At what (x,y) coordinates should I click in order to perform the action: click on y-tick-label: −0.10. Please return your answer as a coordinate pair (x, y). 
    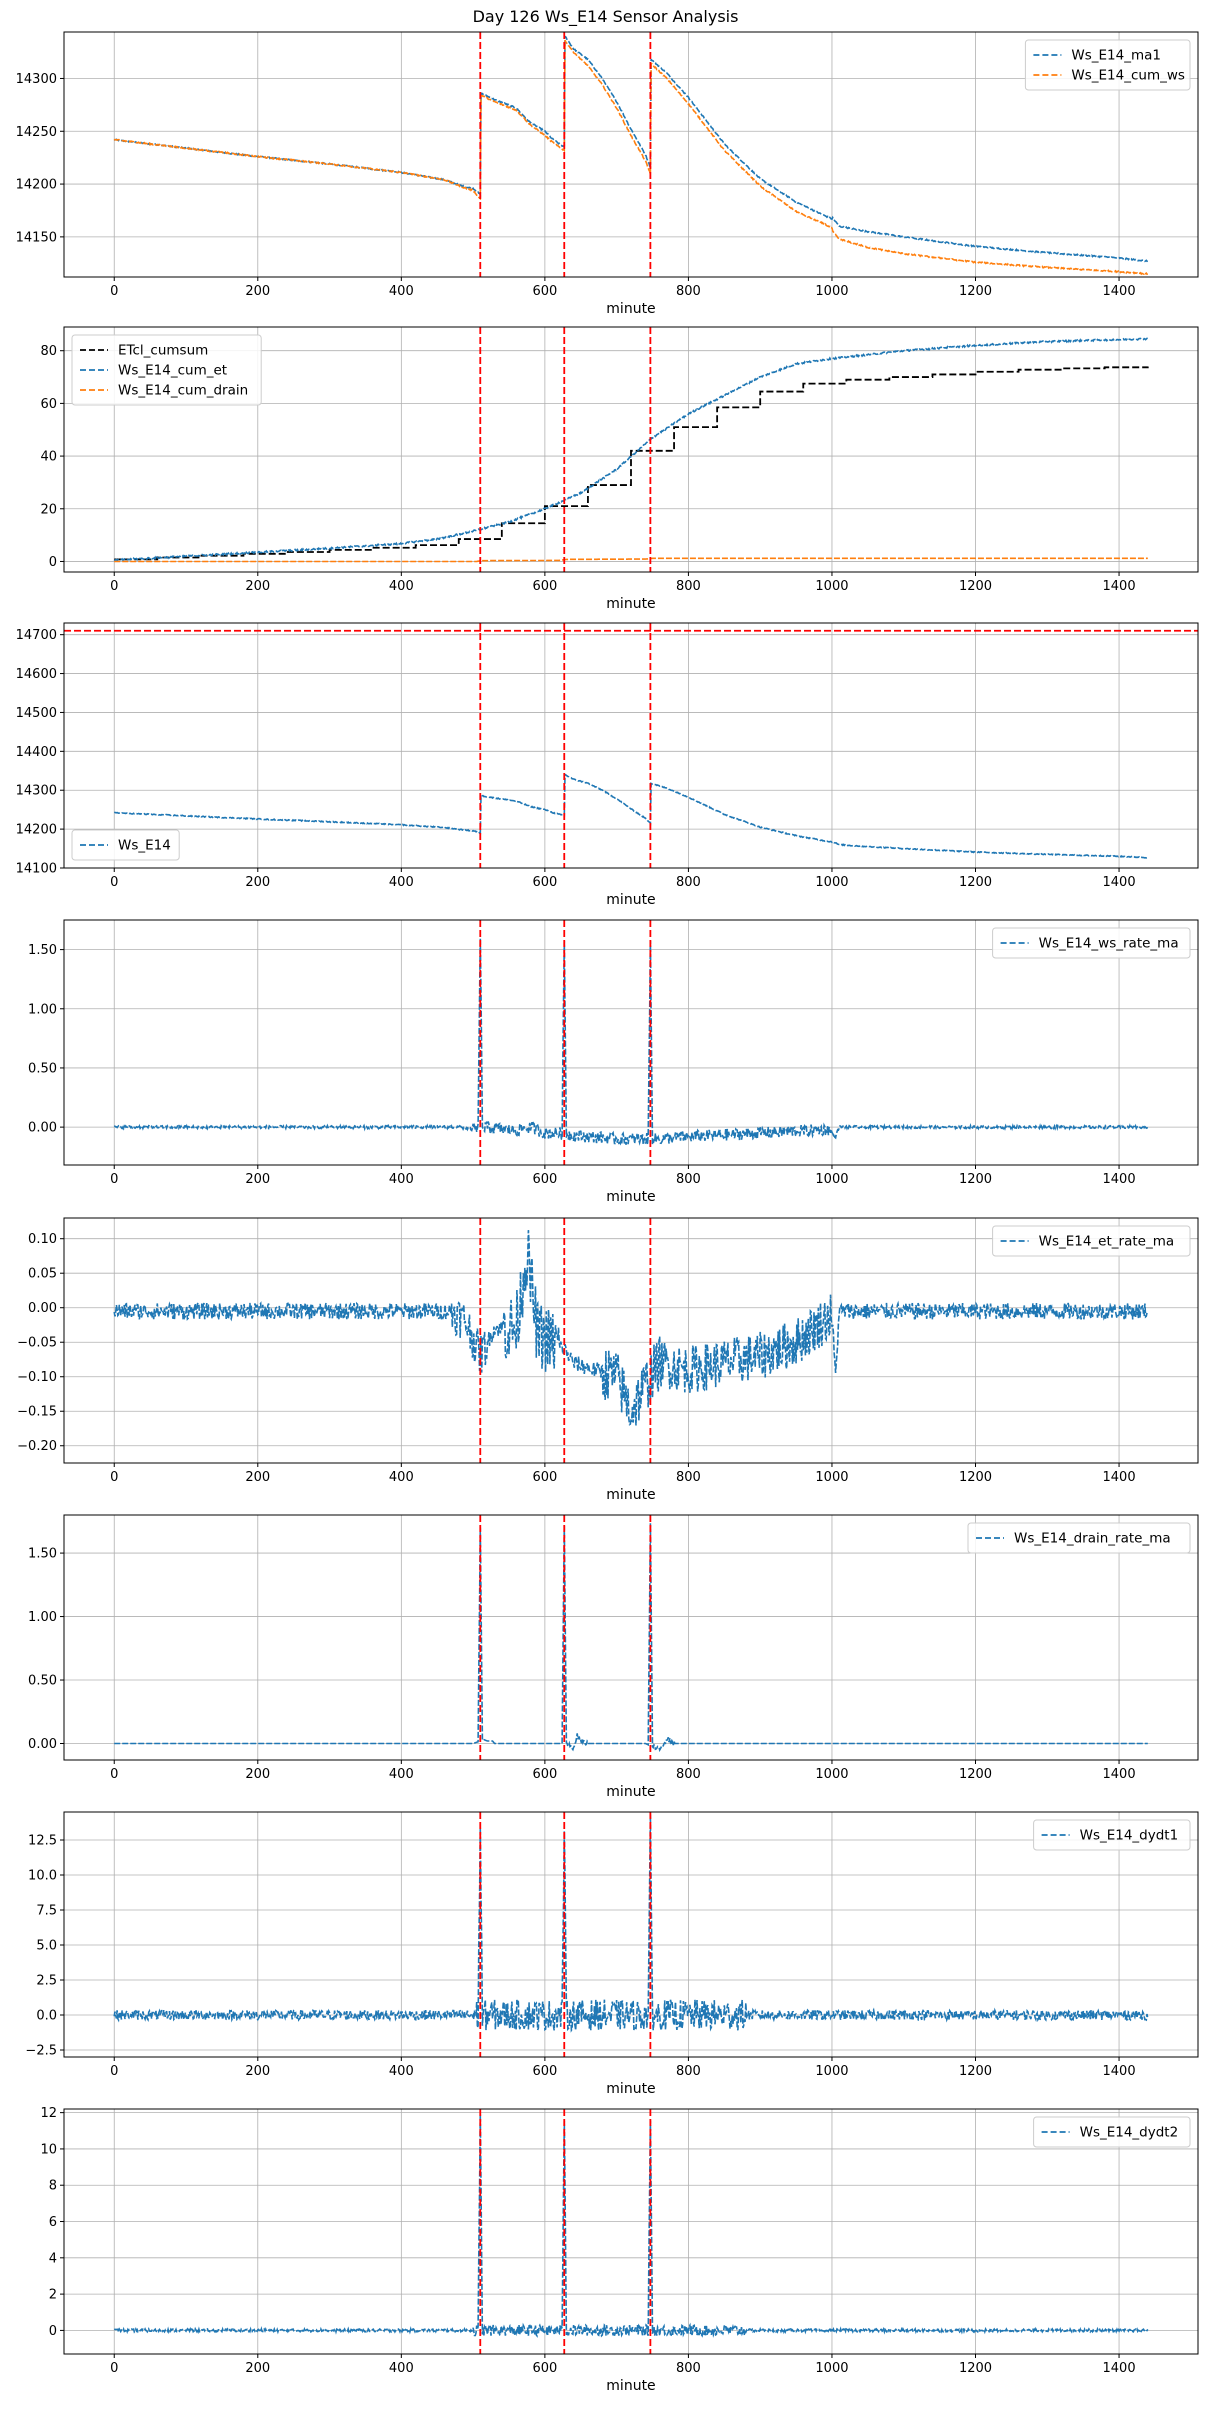
    Looking at the image, I should click on (37, 1377).